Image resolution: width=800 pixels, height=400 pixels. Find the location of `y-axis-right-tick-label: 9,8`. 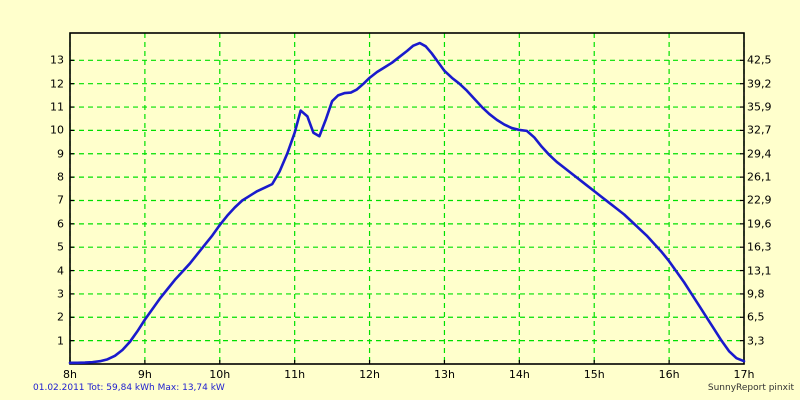

y-axis-right-tick-label: 9,8 is located at coordinates (756, 294).